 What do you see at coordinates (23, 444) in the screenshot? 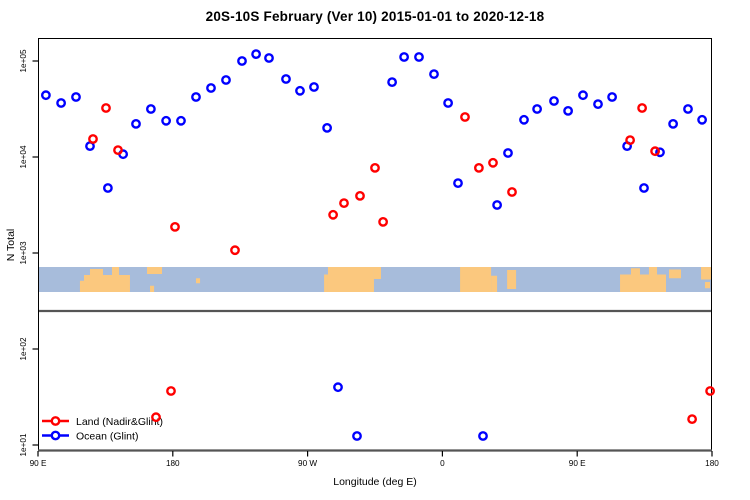
I see `y-tick-label: 1e+01` at bounding box center [23, 444].